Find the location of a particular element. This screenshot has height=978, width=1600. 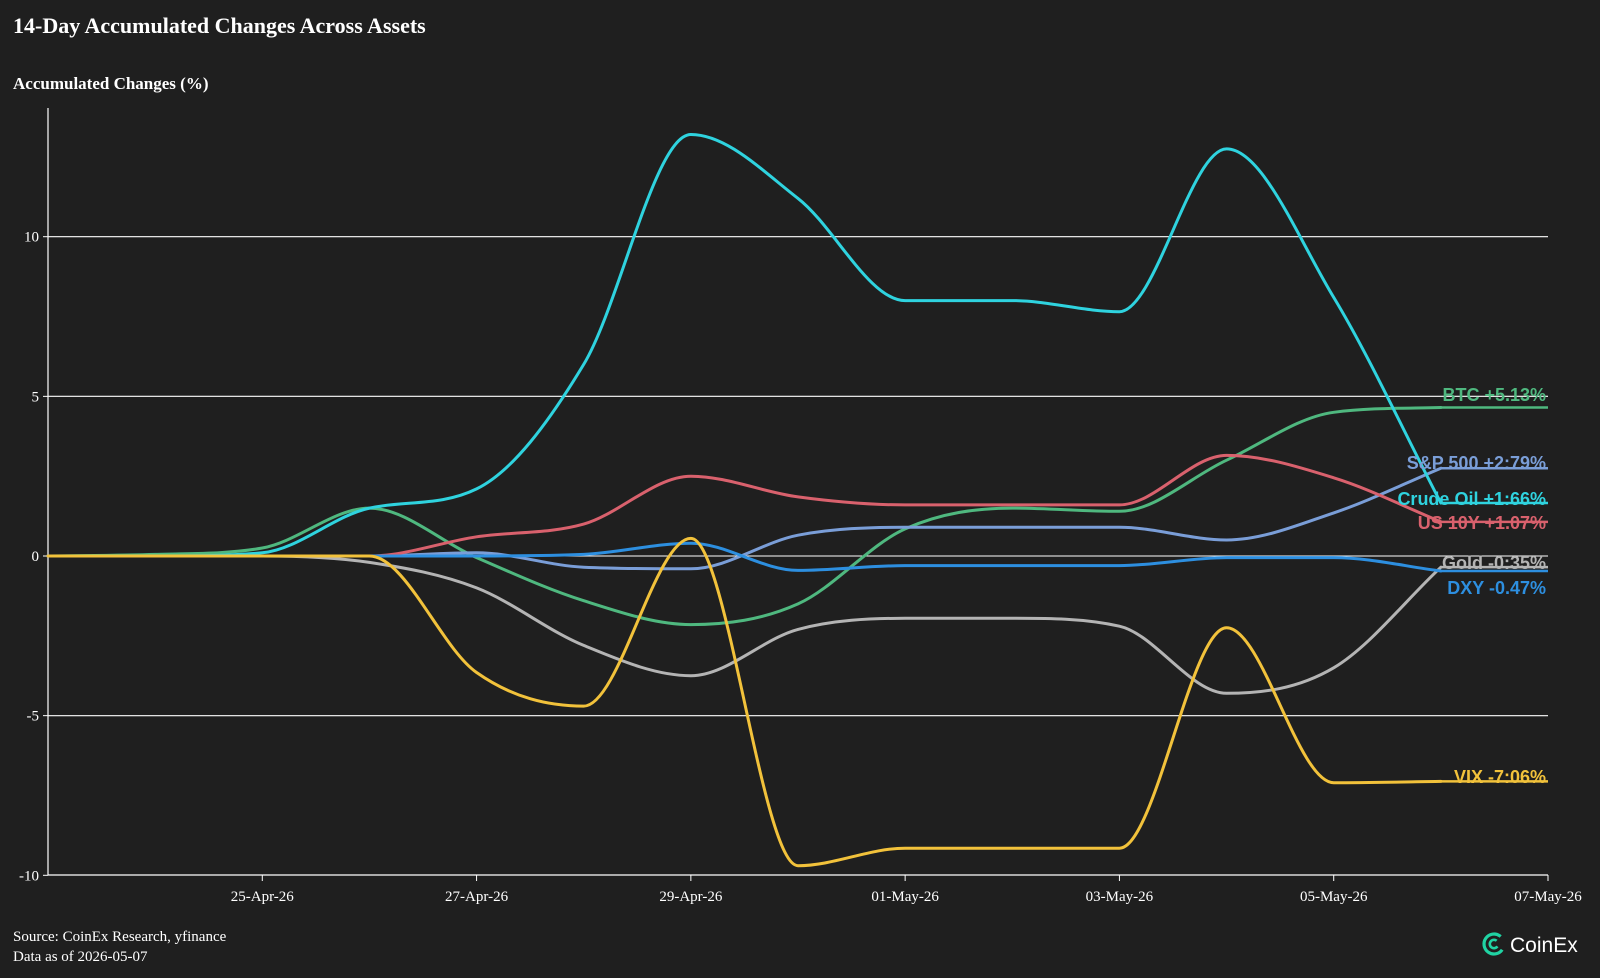

y-tick-label: -10 is located at coordinates (29, 876).